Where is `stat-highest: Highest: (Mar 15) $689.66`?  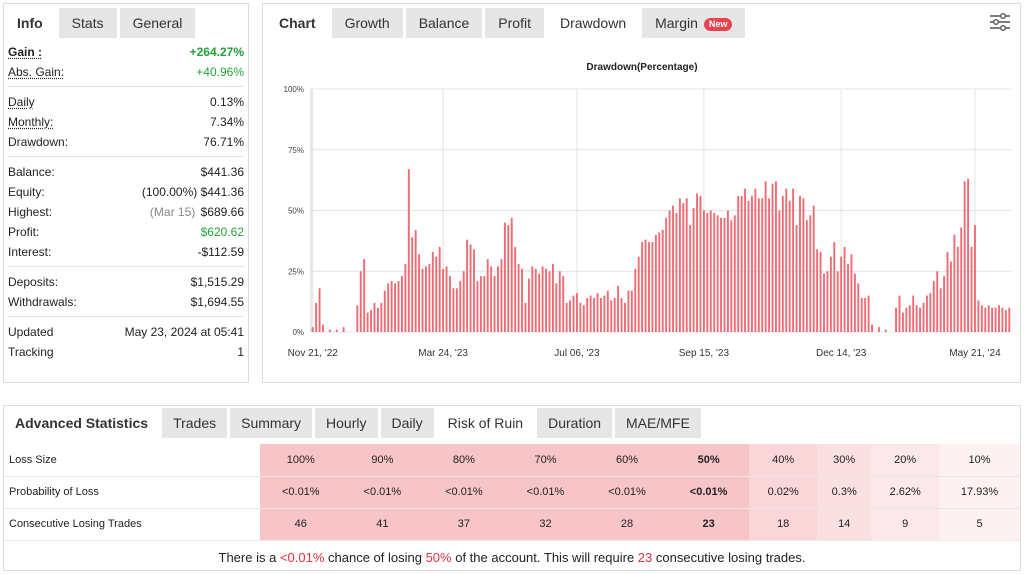
stat-highest: Highest: (Mar 15) $689.66 is located at coordinates (126, 212).